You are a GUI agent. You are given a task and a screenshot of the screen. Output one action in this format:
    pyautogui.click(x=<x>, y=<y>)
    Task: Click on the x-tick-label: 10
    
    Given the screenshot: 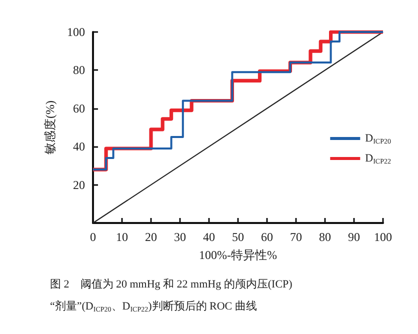 What is the action you would take?
    pyautogui.click(x=122, y=237)
    